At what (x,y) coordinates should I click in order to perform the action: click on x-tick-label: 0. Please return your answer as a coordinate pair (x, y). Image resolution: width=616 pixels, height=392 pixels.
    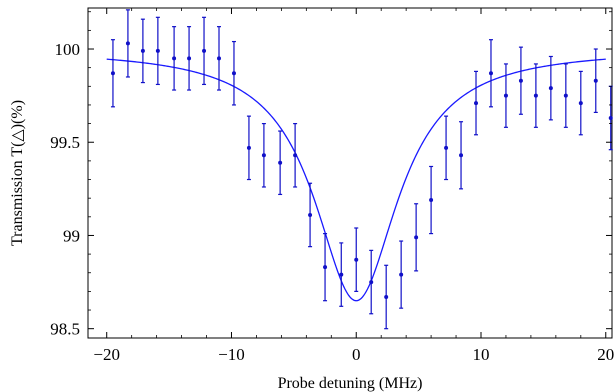
    Looking at the image, I should click on (356, 354).